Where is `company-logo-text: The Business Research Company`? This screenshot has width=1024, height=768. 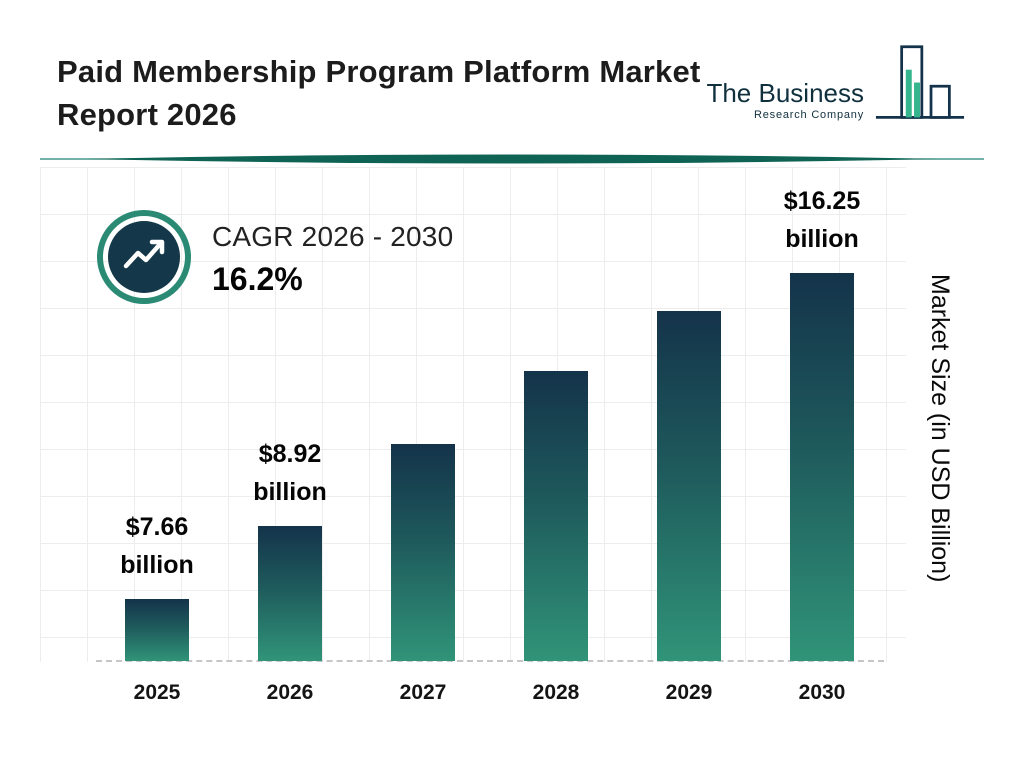
company-logo-text: The Business Research Company is located at coordinates (785, 102).